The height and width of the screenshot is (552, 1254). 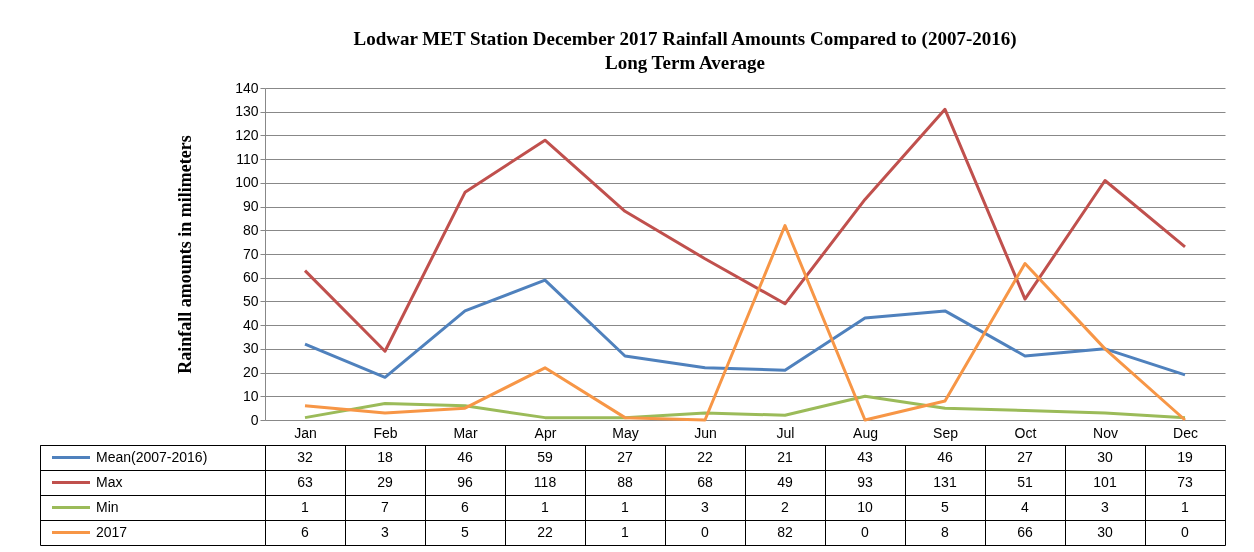 What do you see at coordinates (250, 206) in the screenshot?
I see `y-tick-label: 90` at bounding box center [250, 206].